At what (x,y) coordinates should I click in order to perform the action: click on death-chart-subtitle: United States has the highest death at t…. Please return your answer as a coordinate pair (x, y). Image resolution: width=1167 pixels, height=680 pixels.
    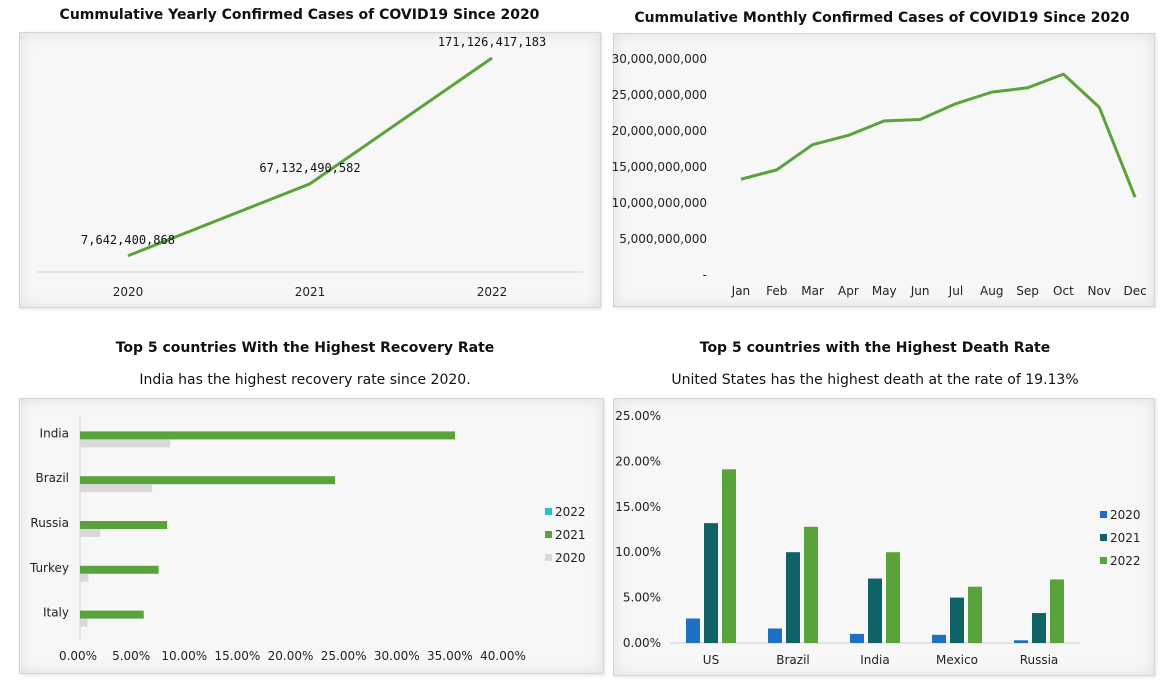
    Looking at the image, I should click on (875, 380).